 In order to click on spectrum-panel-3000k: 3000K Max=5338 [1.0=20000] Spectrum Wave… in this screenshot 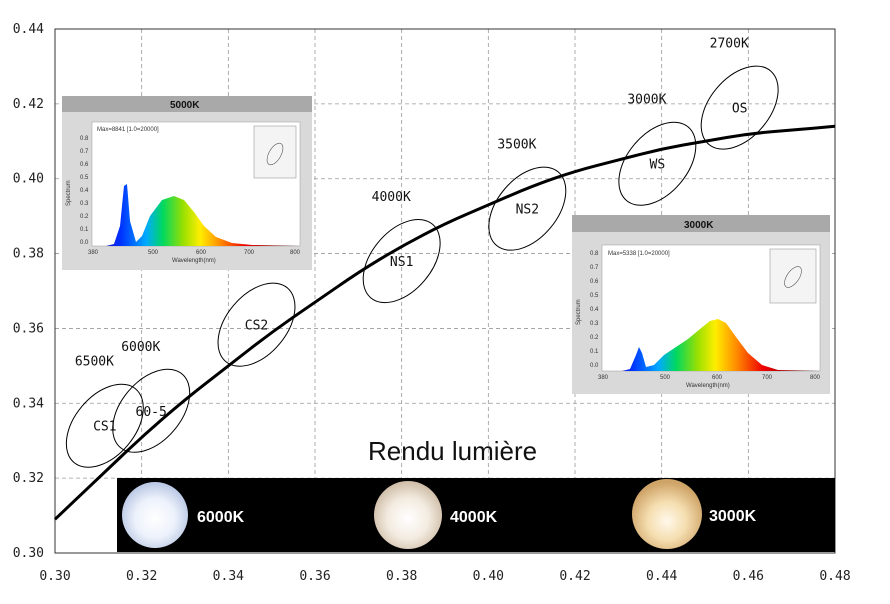, I will do `click(701, 304)`.